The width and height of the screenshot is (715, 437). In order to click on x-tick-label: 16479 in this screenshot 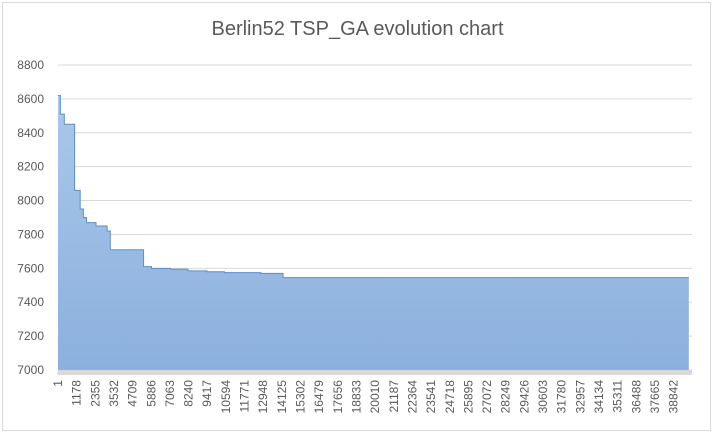, I will do `click(319, 397)`.